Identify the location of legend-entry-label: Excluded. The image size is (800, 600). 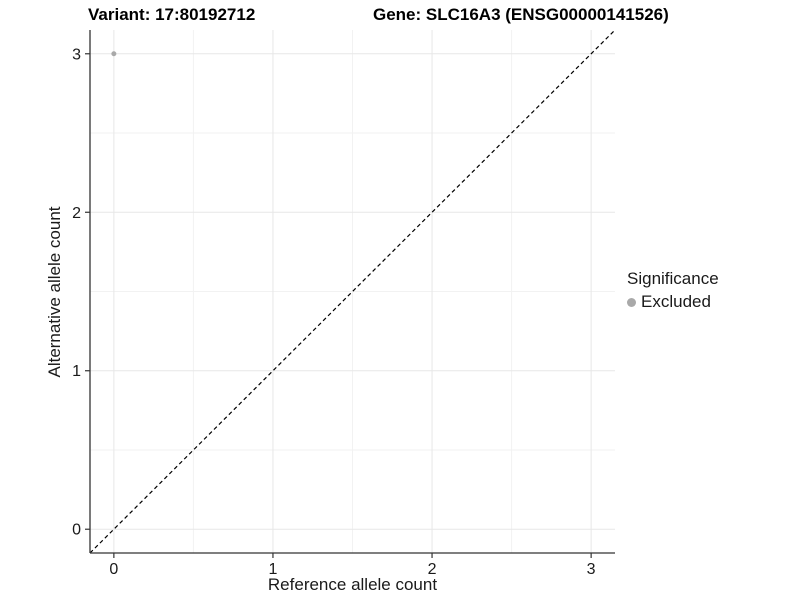
(676, 301).